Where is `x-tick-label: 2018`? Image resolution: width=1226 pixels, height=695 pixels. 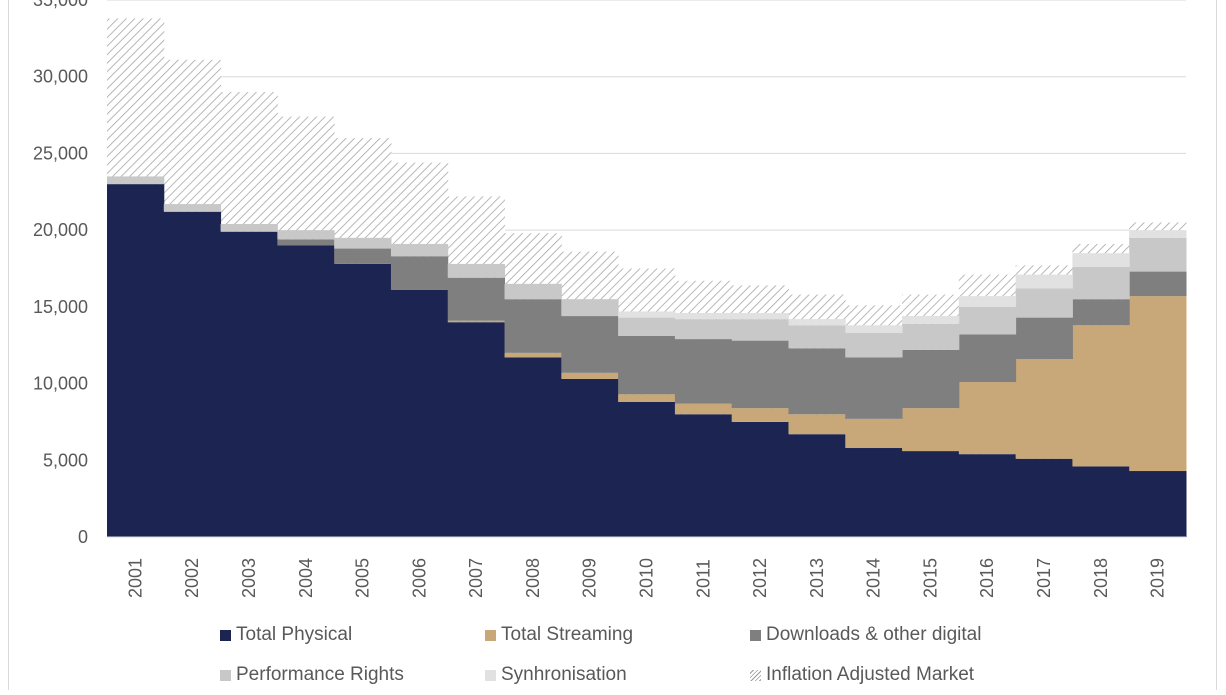
x-tick-label: 2018 is located at coordinates (1101, 578).